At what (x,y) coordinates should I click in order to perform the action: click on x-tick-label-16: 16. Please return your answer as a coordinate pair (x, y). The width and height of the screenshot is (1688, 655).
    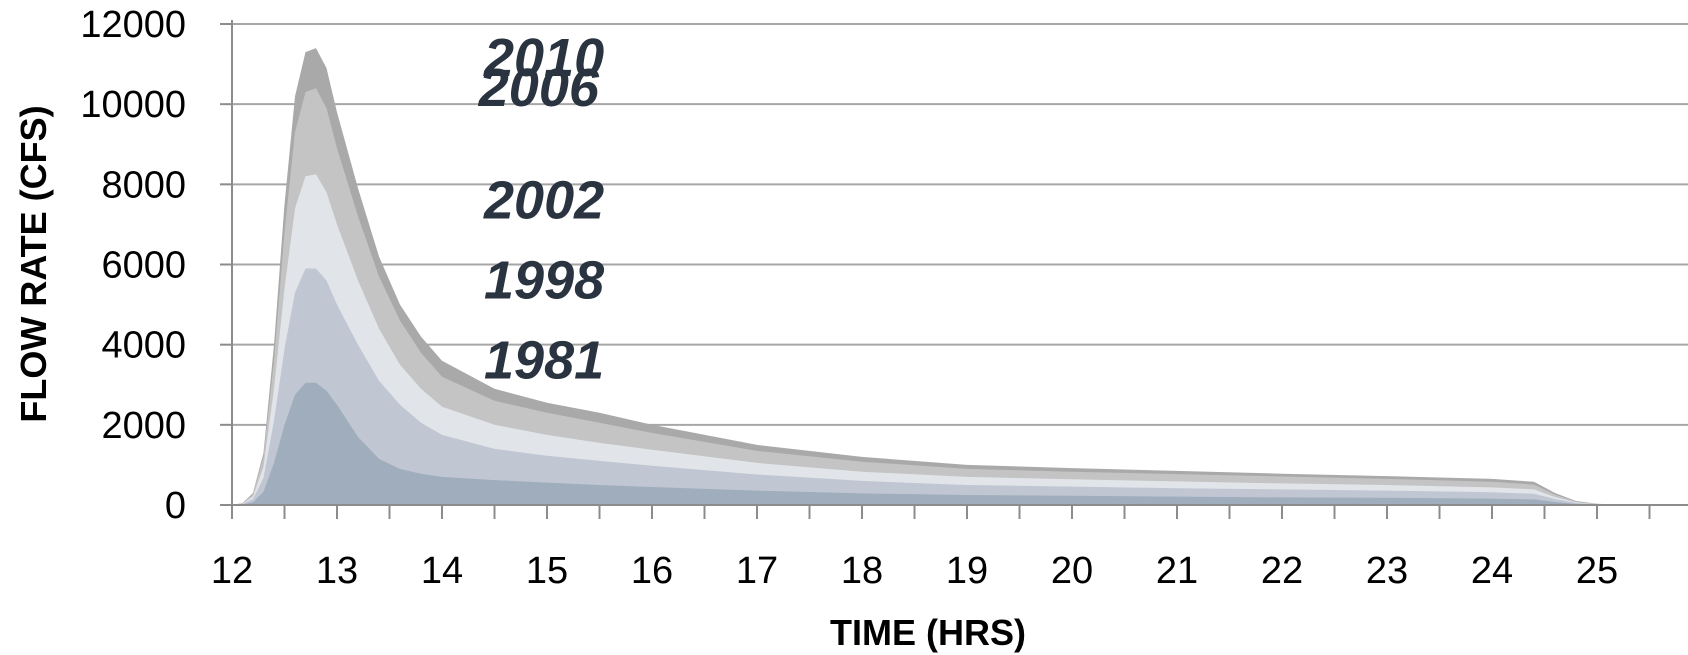
    Looking at the image, I should click on (652, 571).